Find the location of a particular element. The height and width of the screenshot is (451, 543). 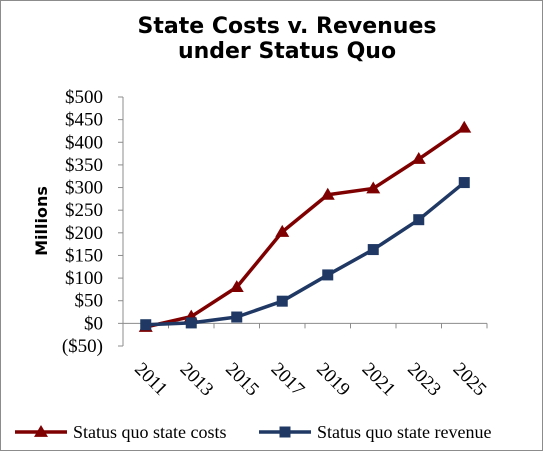

x-tick-label: 2019 is located at coordinates (333, 380).